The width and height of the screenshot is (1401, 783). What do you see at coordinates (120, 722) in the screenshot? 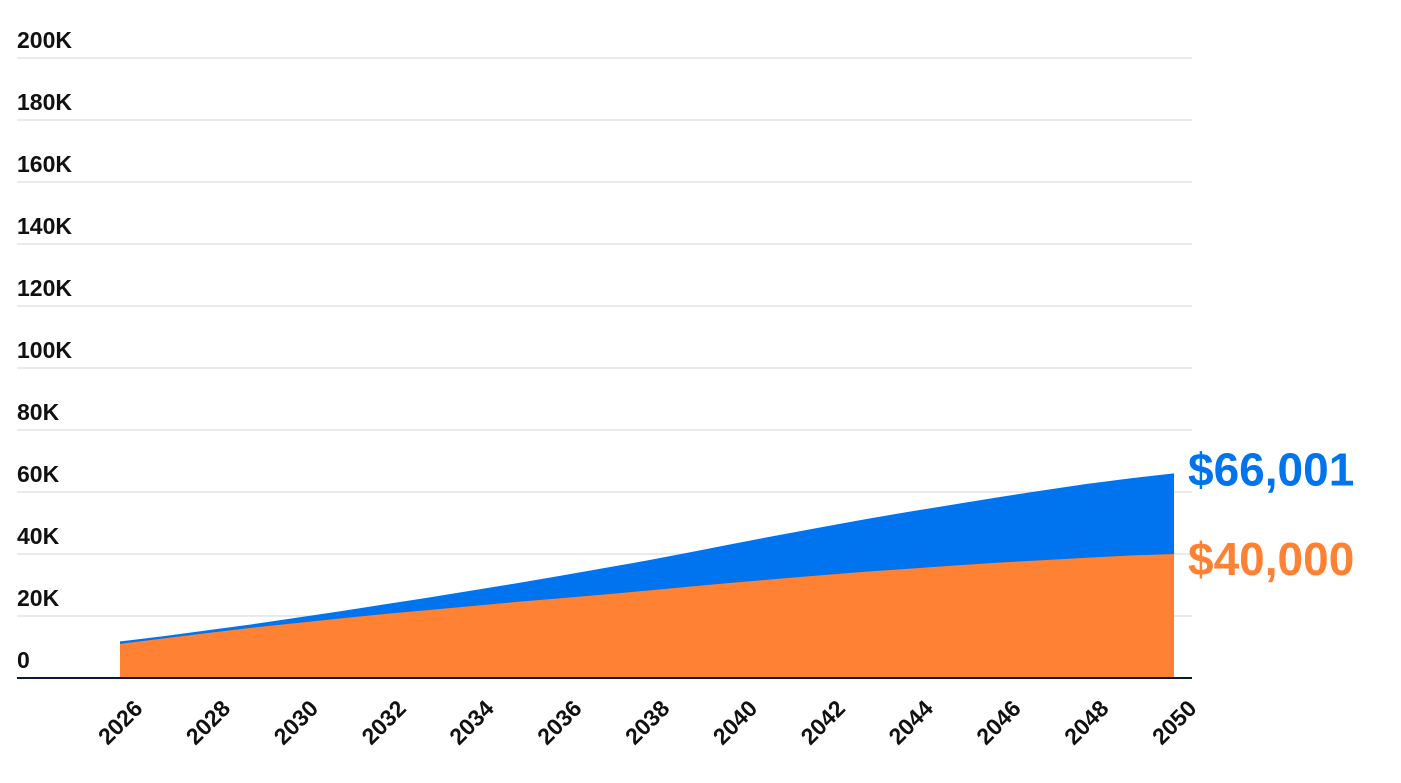
I see `x-tick-label: 2026` at bounding box center [120, 722].